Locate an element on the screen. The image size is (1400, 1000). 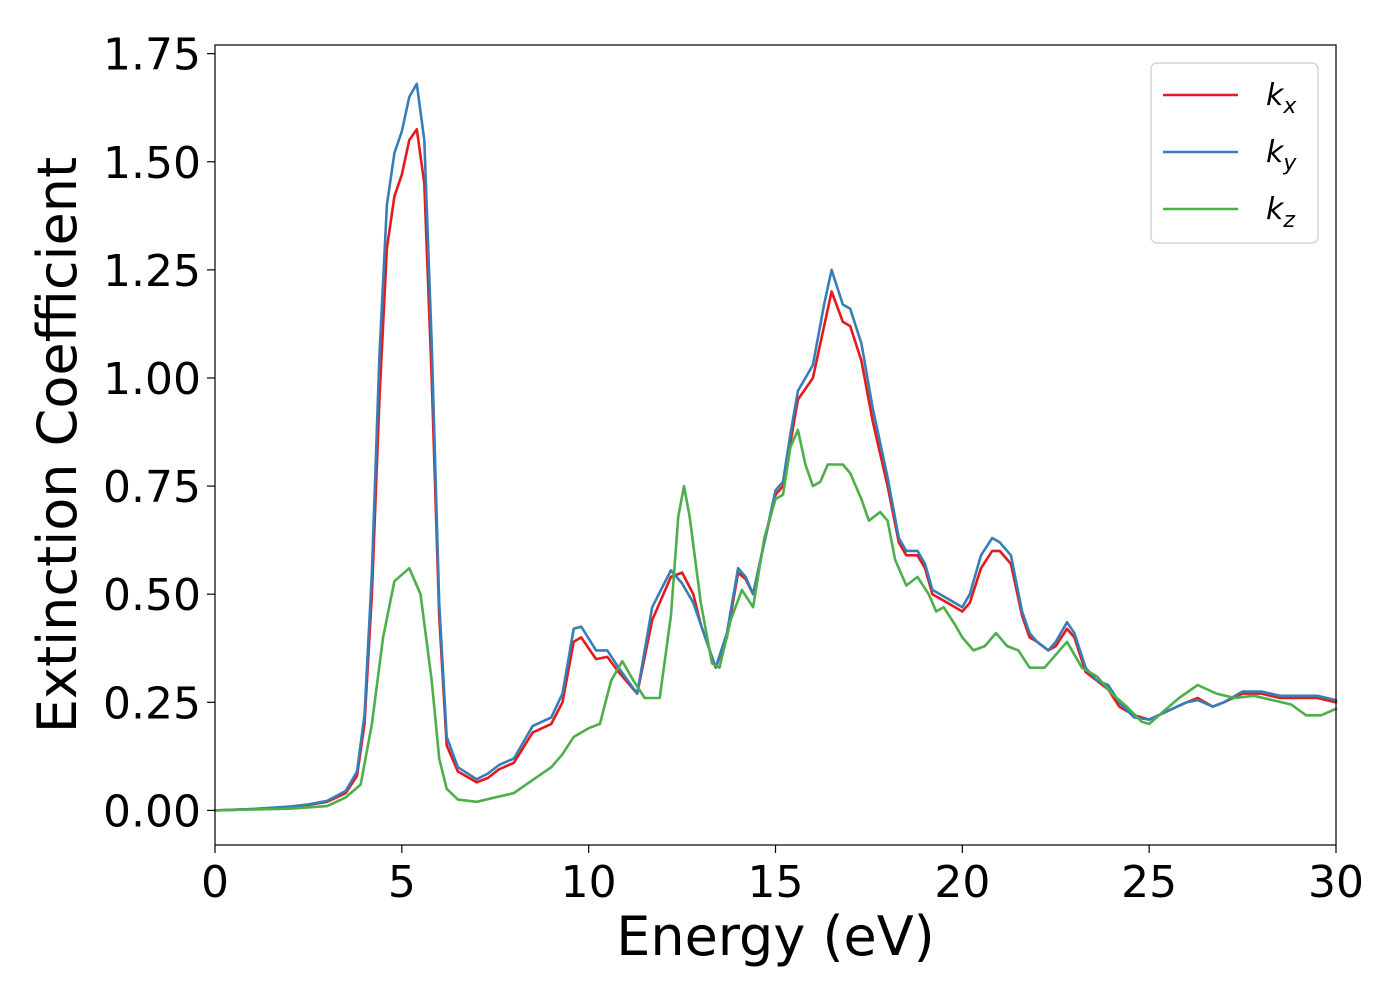
y-tick-label: 1.50 is located at coordinates (152, 163).